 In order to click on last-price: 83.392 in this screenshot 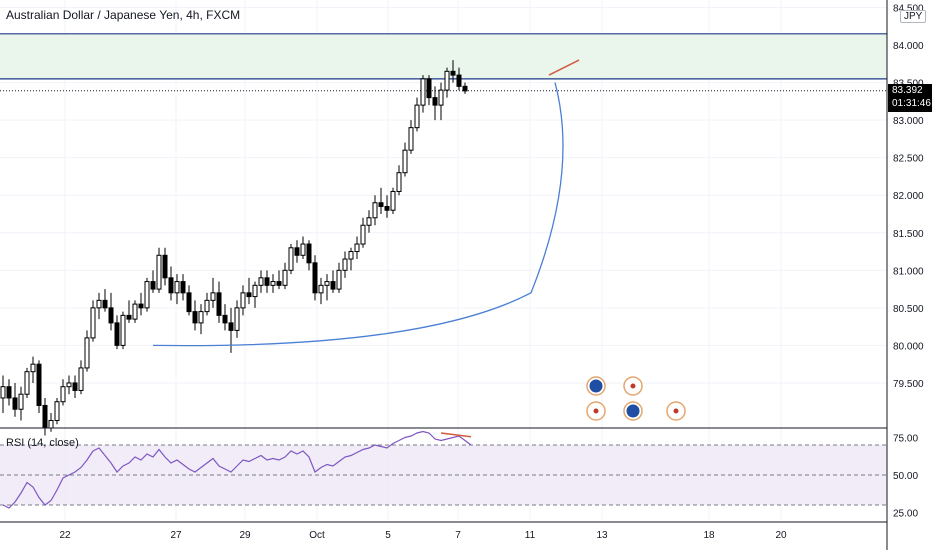, I will do `click(907, 90)`.